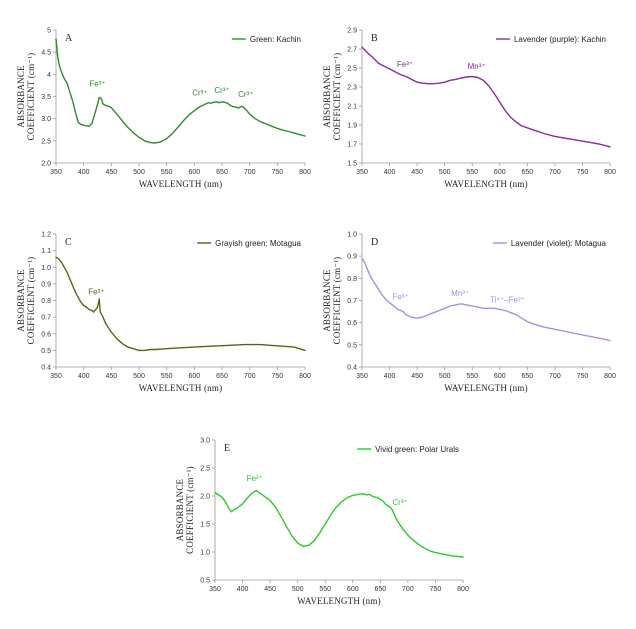  What do you see at coordinates (69, 38) in the screenshot?
I see `panel-letter: A` at bounding box center [69, 38].